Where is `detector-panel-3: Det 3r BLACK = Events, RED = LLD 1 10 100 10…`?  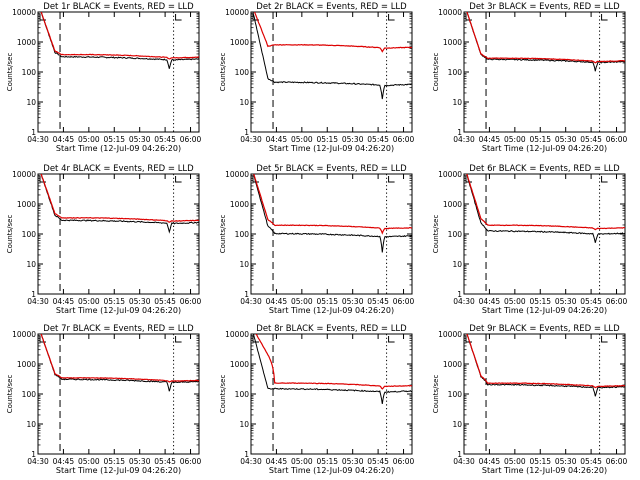
detector-panel-3: Det 3r BLACK = Events, RED = LLD 1 10 100 10… is located at coordinates (530, 77).